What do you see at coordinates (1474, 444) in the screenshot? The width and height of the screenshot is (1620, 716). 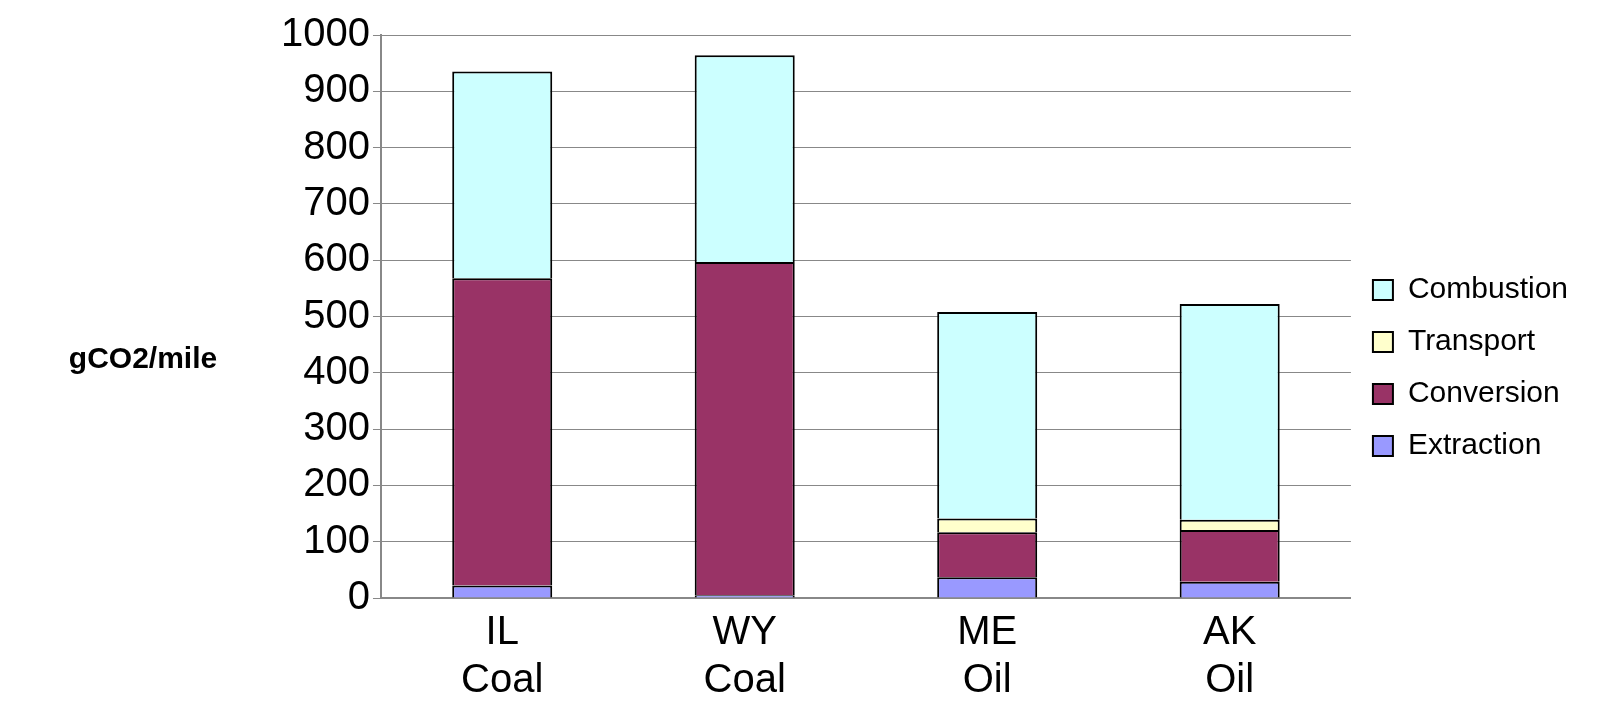 I see `legend-label: Extraction` at bounding box center [1474, 444].